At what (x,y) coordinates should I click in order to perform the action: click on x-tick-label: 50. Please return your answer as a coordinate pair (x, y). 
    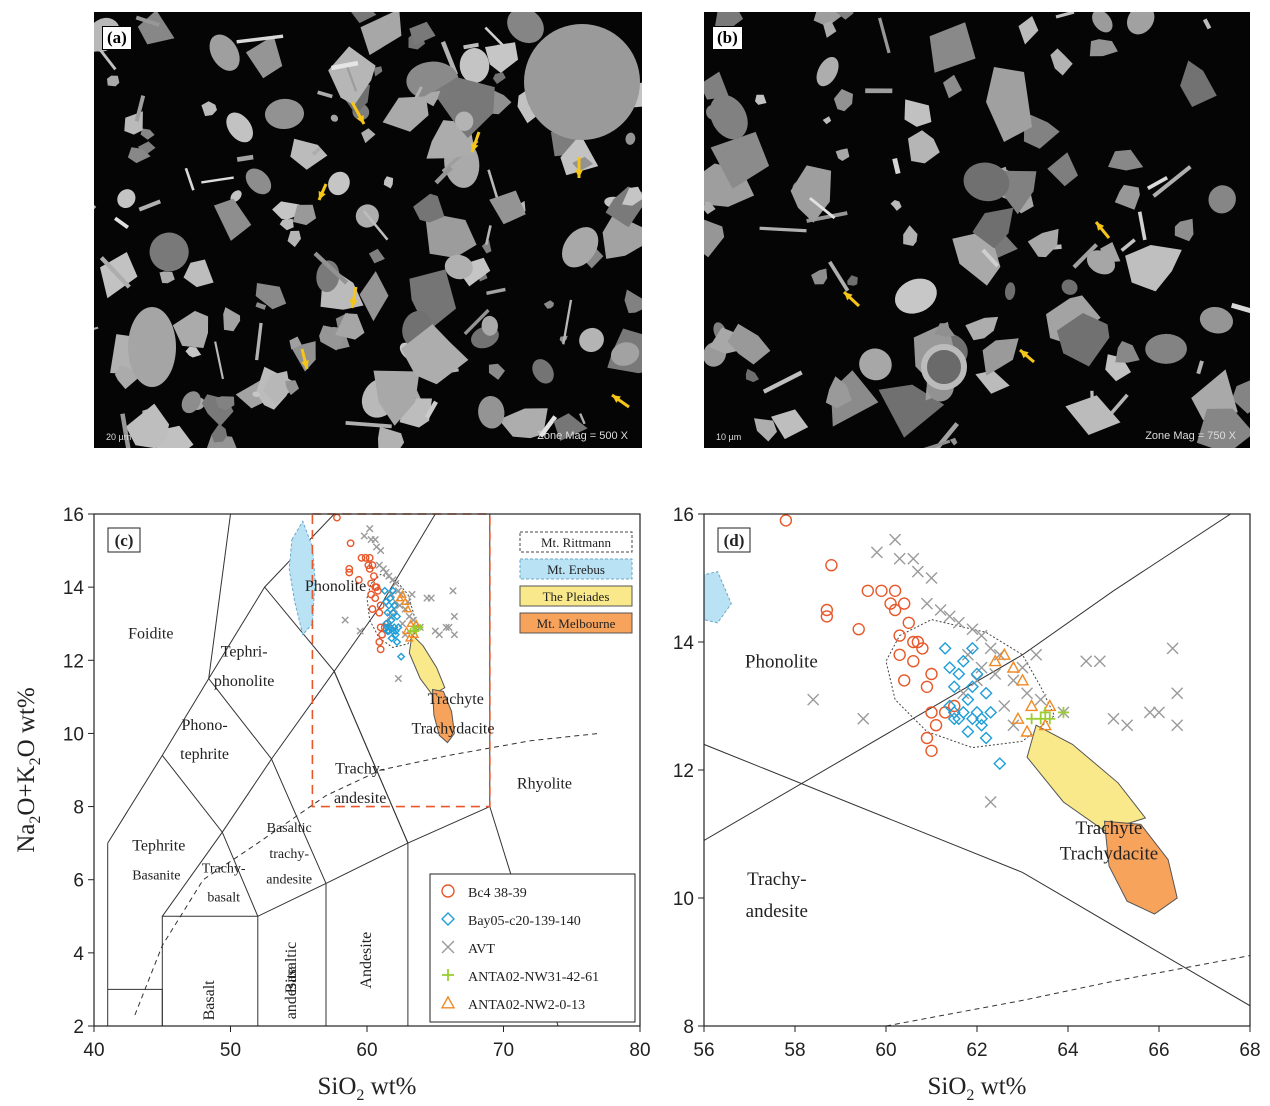
    Looking at the image, I should click on (230, 1050).